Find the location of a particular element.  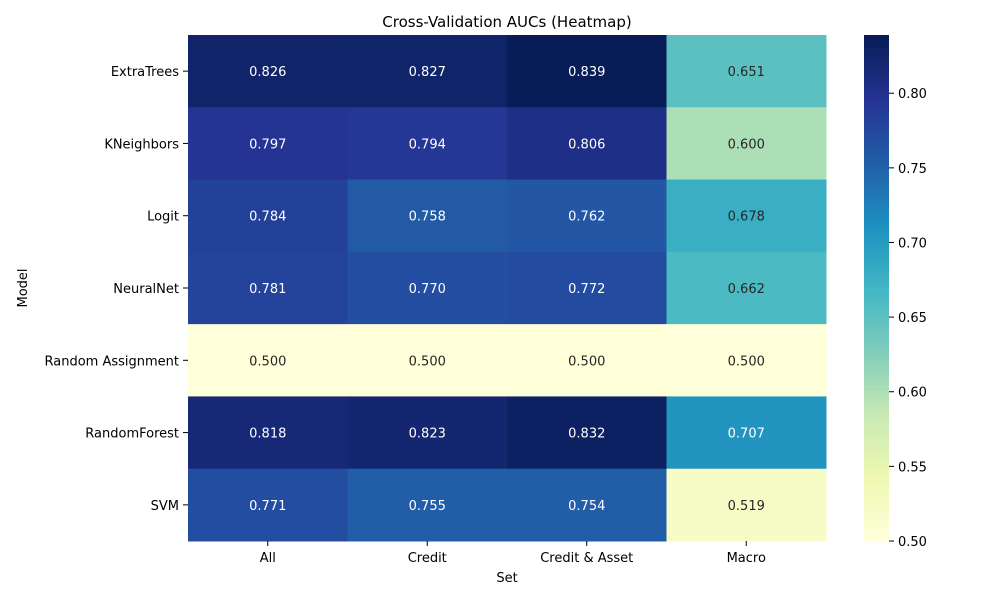

x-tick-label: Credit & Asset is located at coordinates (586, 558).